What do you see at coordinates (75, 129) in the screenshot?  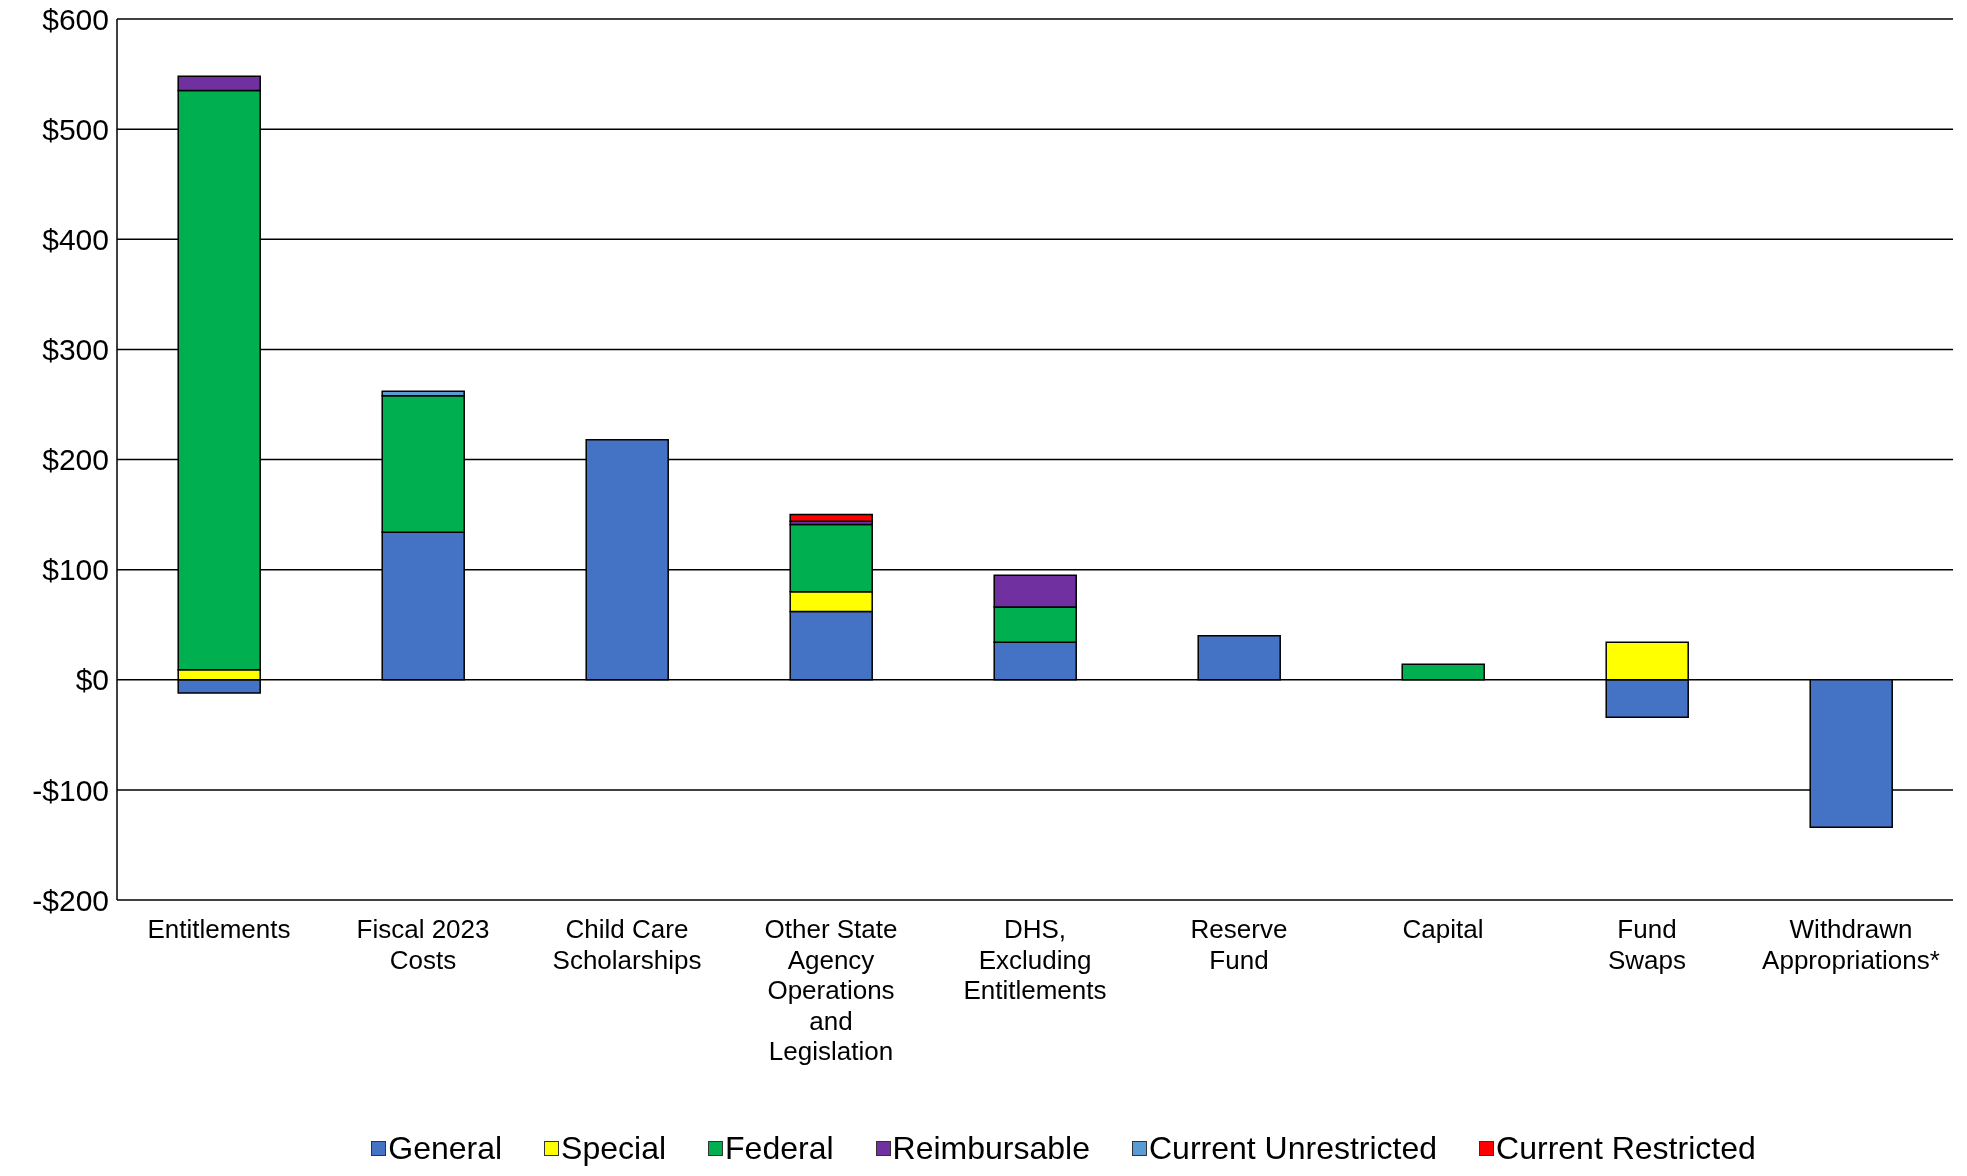 I see `y-tick-label: $500` at bounding box center [75, 129].